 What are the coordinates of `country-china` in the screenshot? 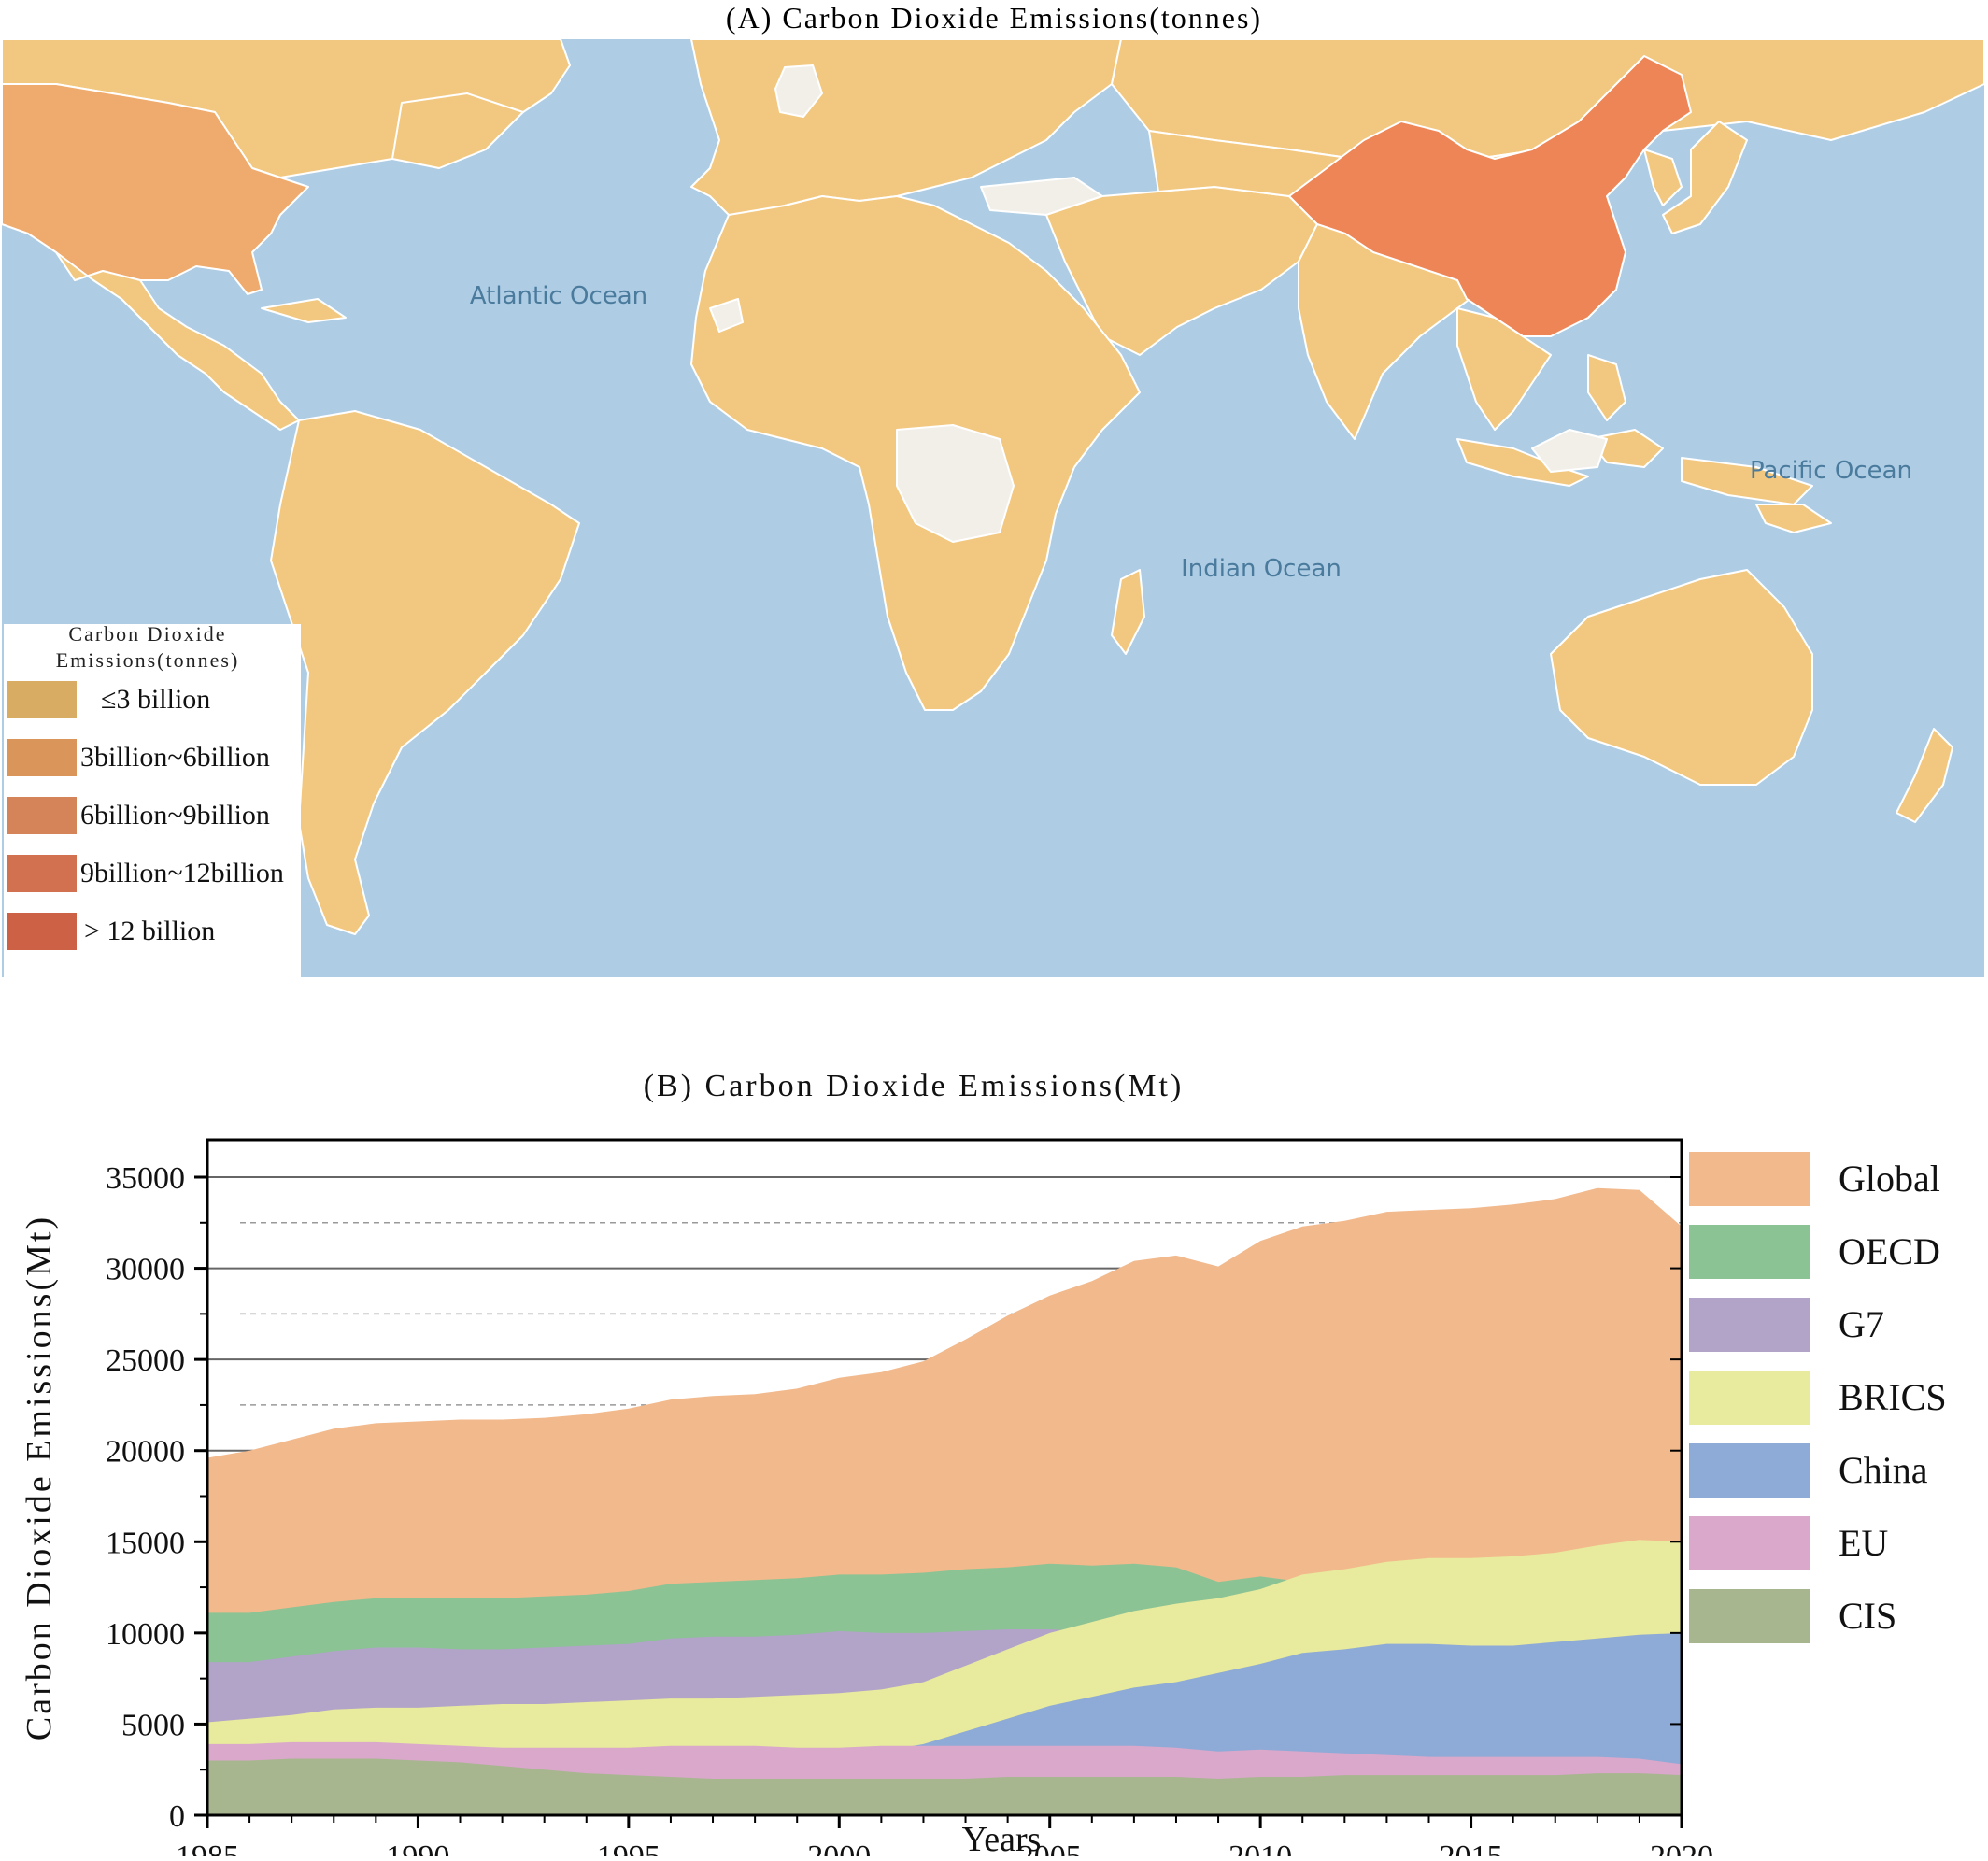 It's located at (1490, 196).